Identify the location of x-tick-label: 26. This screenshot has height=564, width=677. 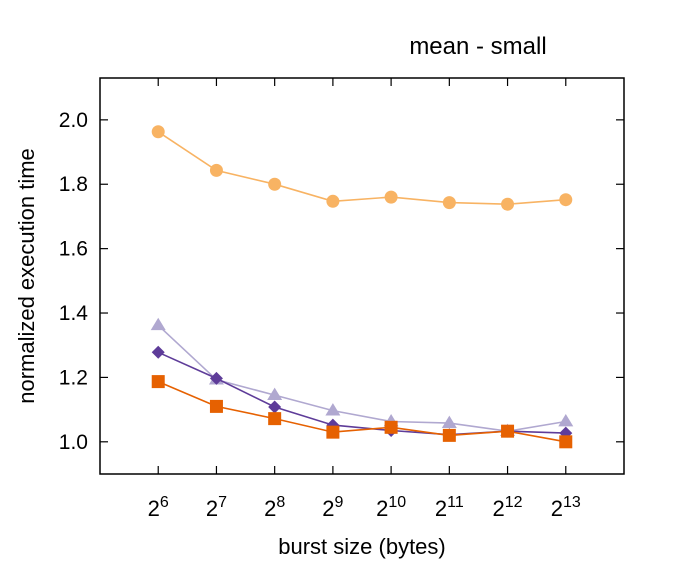
(158, 507).